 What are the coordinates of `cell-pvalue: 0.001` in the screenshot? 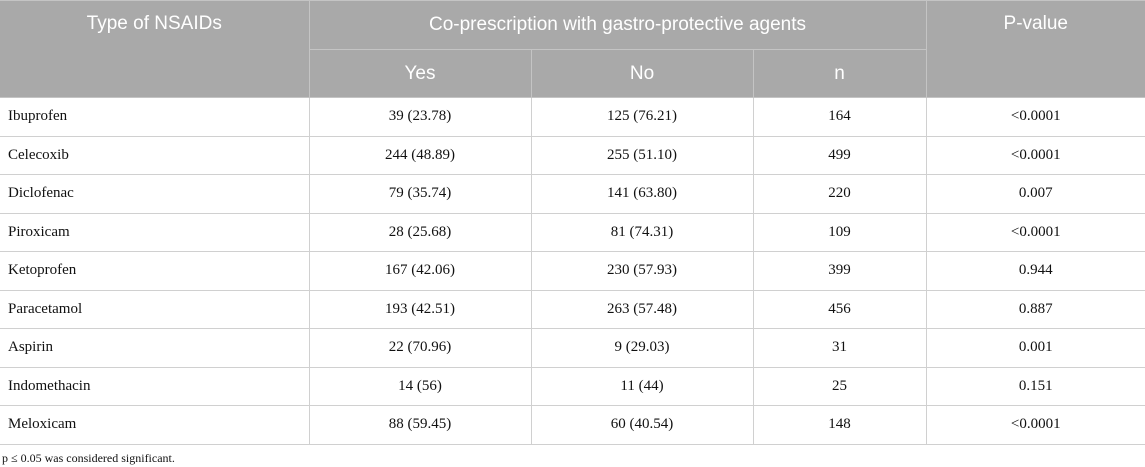 It's located at (1035, 348).